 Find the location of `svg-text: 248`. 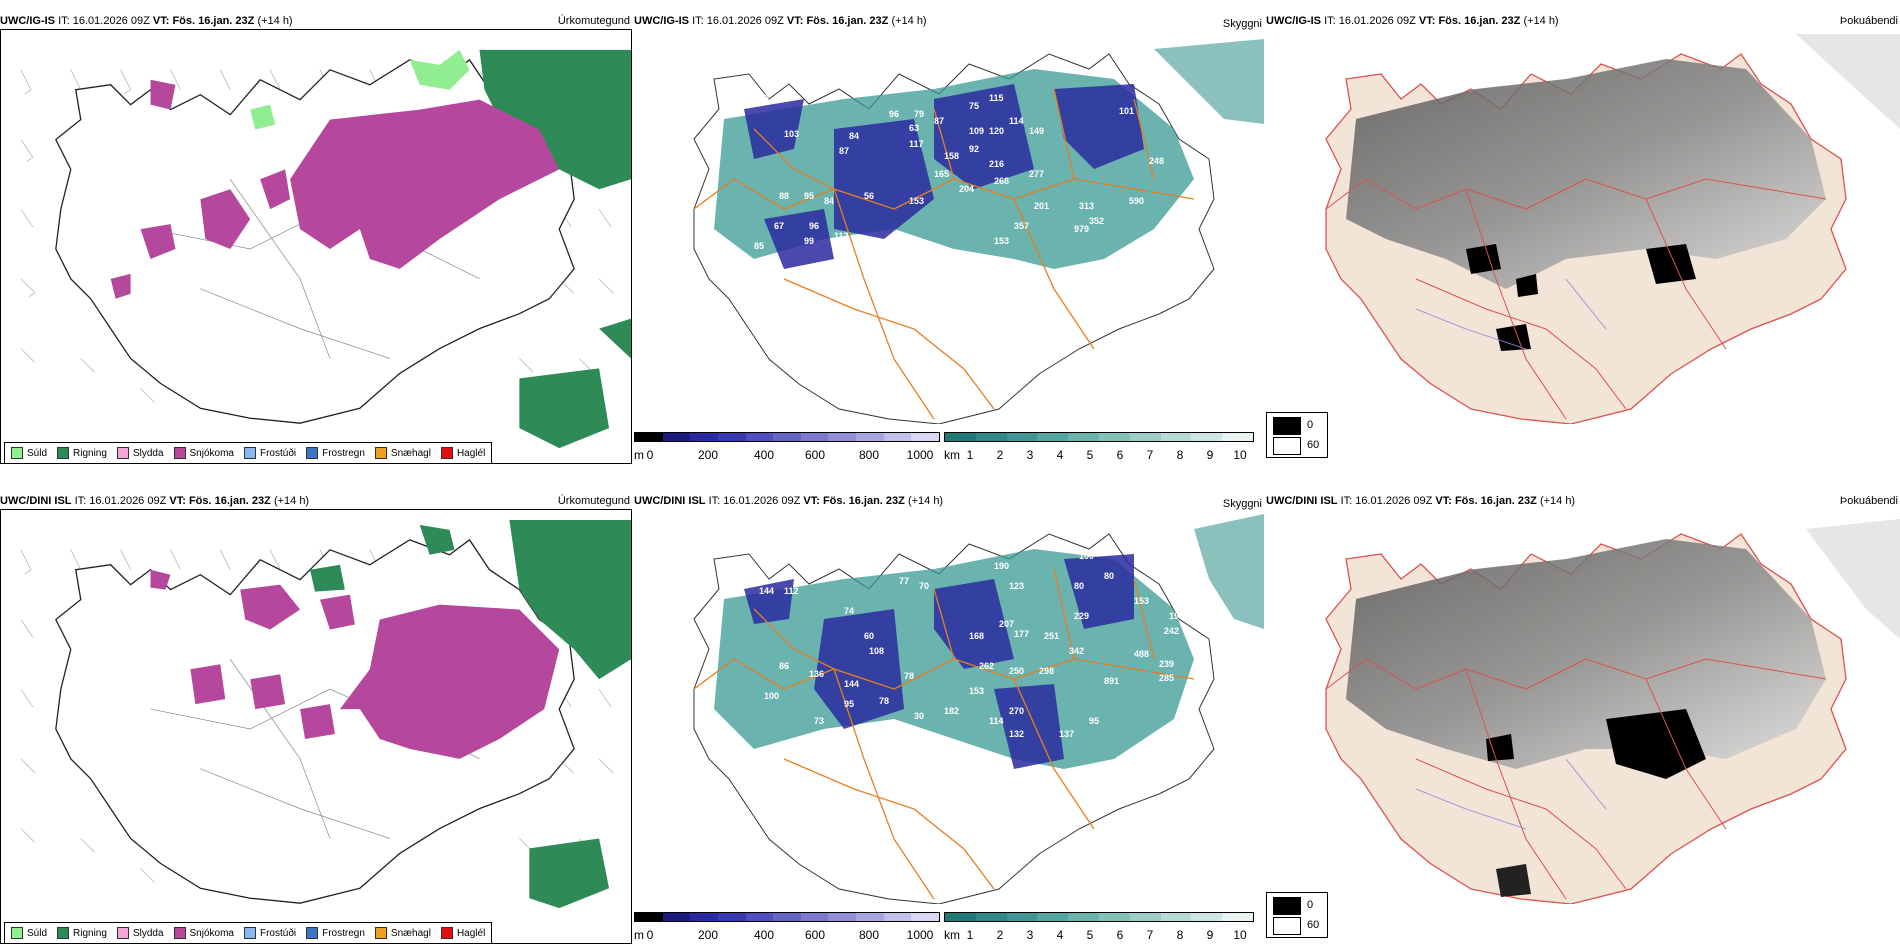

svg-text: 248 is located at coordinates (1156, 161).